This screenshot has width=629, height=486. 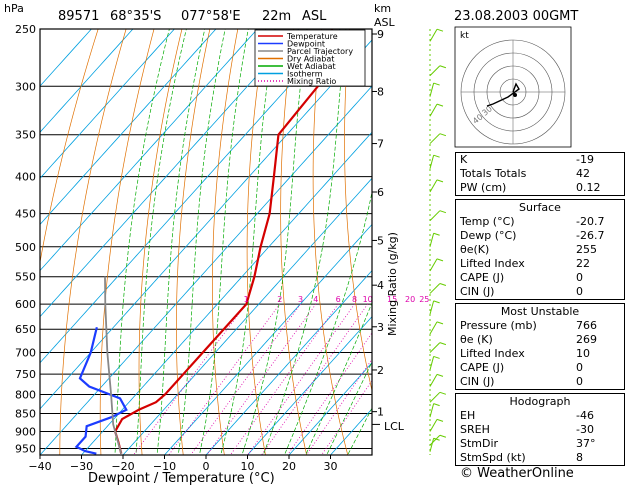 What do you see at coordinates (368, 299) in the screenshot?
I see `mixing-ratio-value-label: 10` at bounding box center [368, 299].